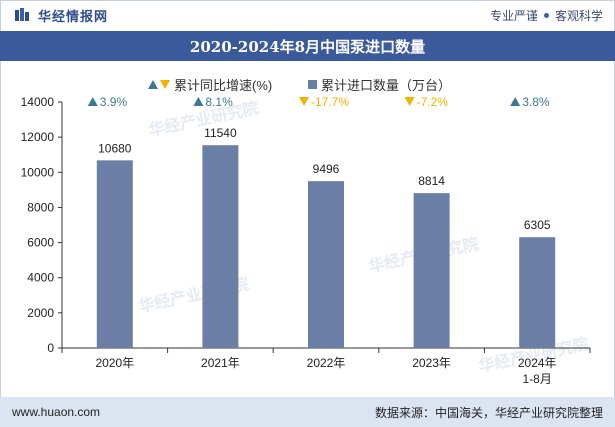  What do you see at coordinates (220, 133) in the screenshot?
I see `bar-label-1: 11540` at bounding box center [220, 133].